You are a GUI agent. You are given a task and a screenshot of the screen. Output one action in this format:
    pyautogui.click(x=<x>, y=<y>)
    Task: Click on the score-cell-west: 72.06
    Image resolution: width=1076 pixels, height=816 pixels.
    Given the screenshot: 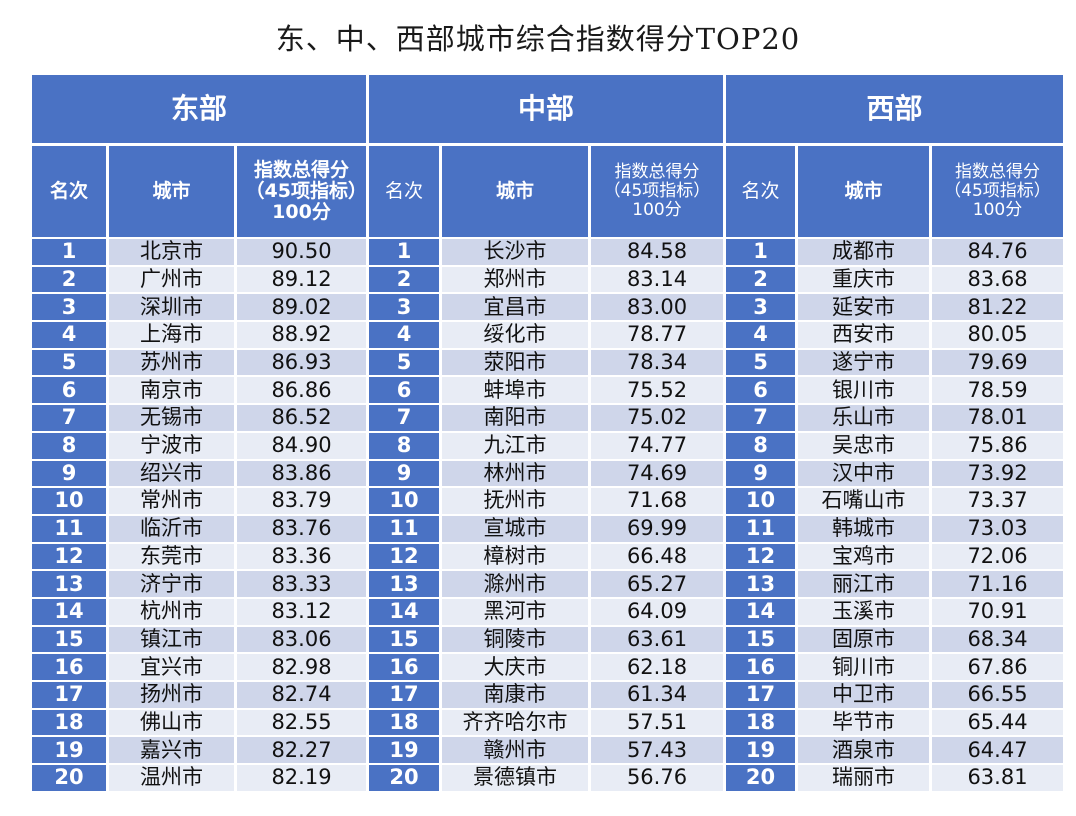 What is the action you would take?
    pyautogui.click(x=997, y=557)
    